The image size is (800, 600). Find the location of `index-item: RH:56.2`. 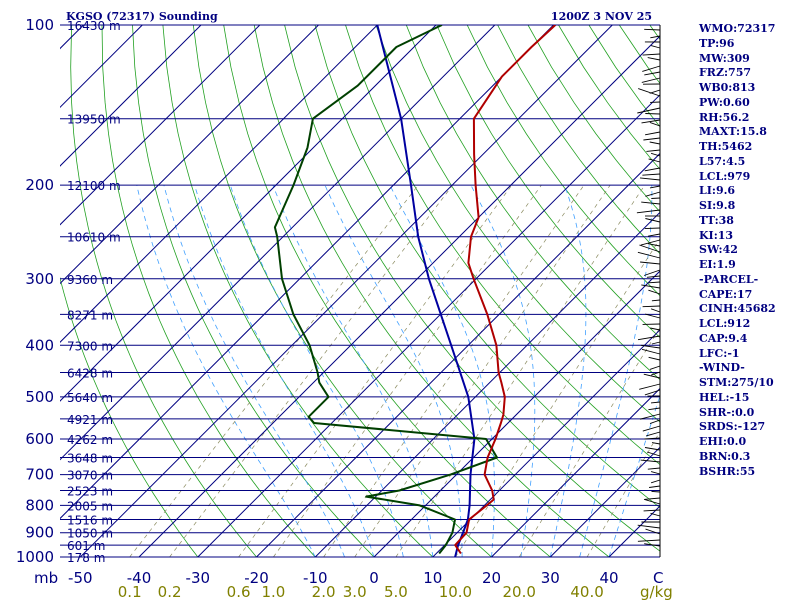

index-item: RH:56.2 is located at coordinates (724, 117).